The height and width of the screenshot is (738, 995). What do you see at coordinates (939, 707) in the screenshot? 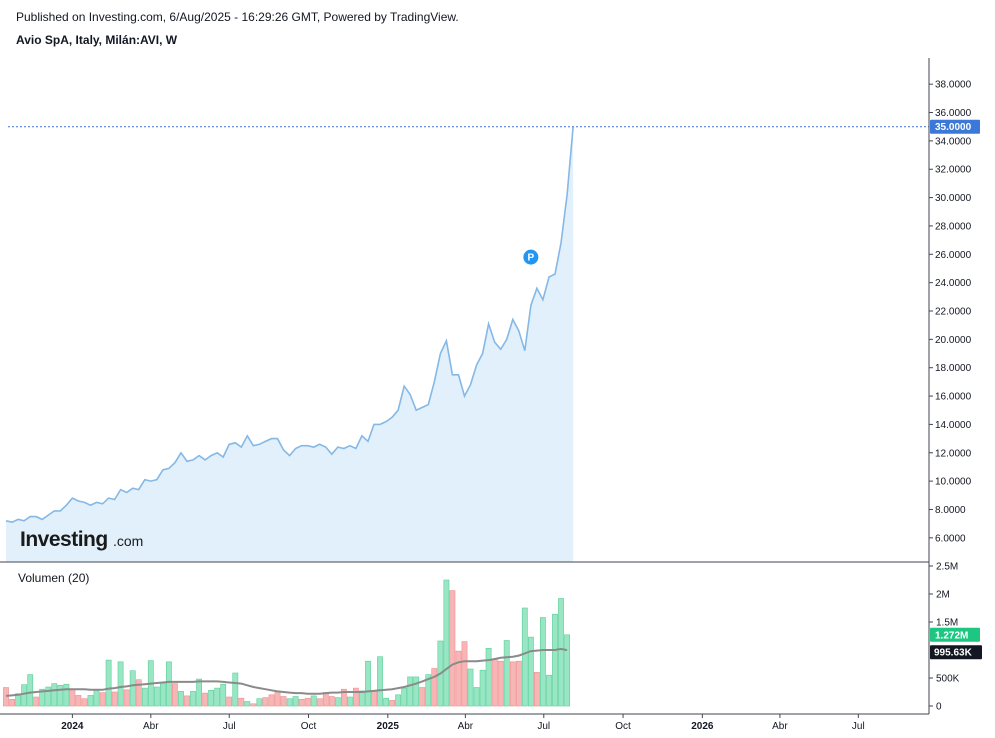
I see `volume-y-tick-label: 0` at bounding box center [939, 707].